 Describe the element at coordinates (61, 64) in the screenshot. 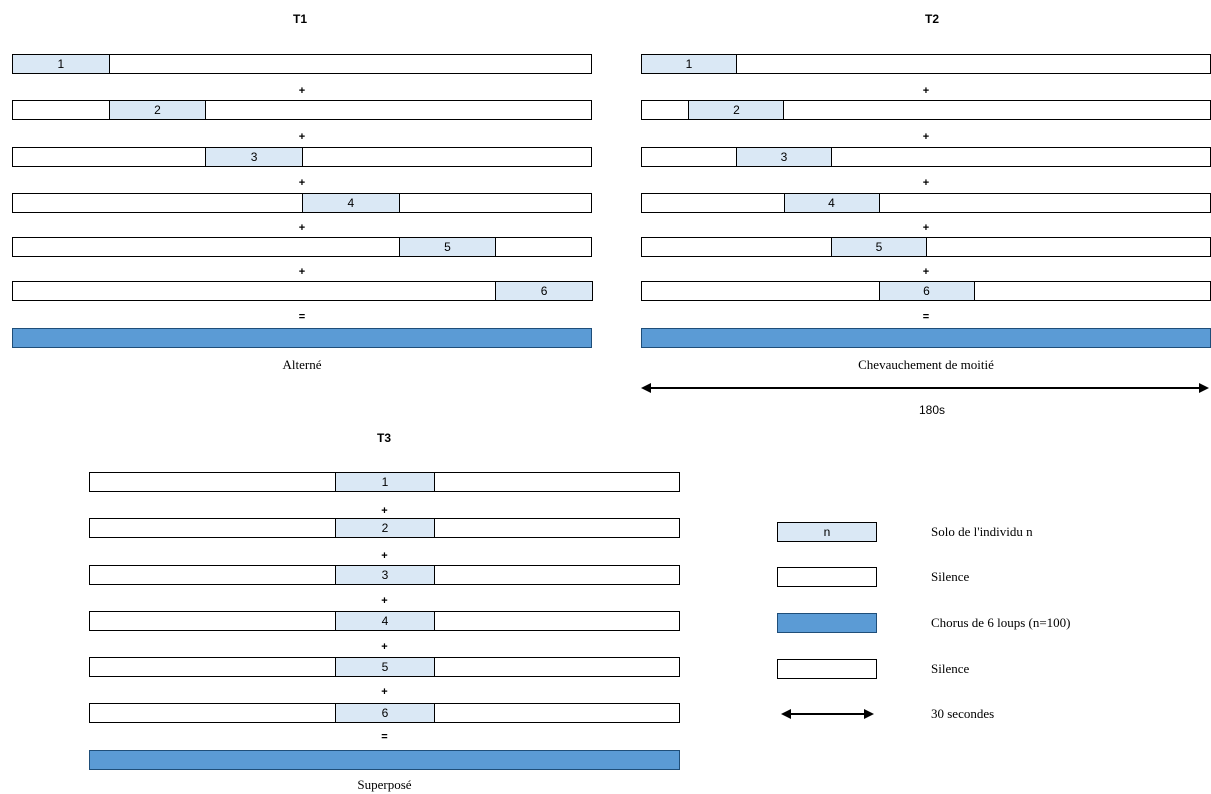

I see `t1-solo-1: 1` at that location.